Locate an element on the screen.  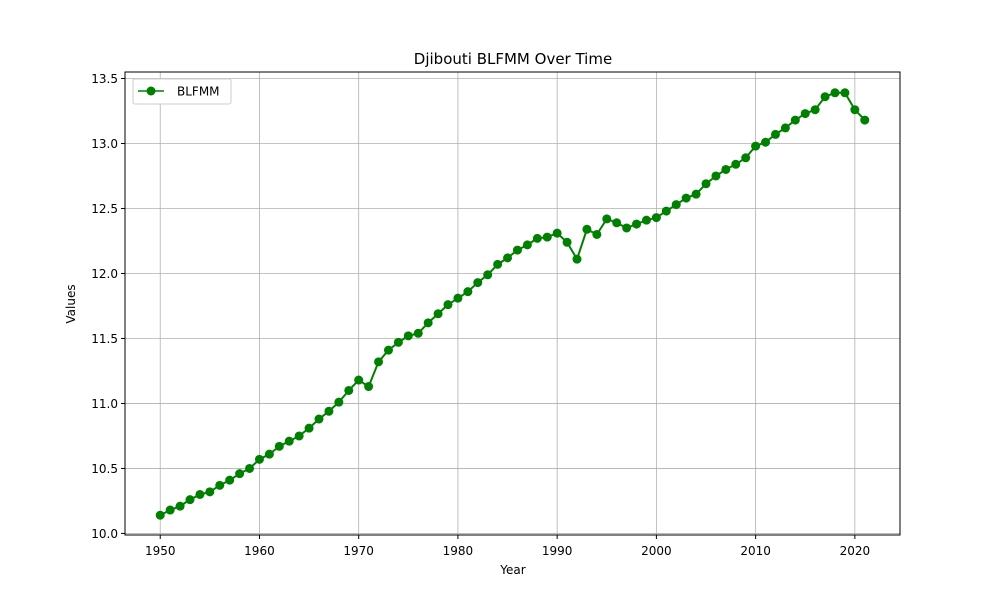
legend-box is located at coordinates (182, 91).